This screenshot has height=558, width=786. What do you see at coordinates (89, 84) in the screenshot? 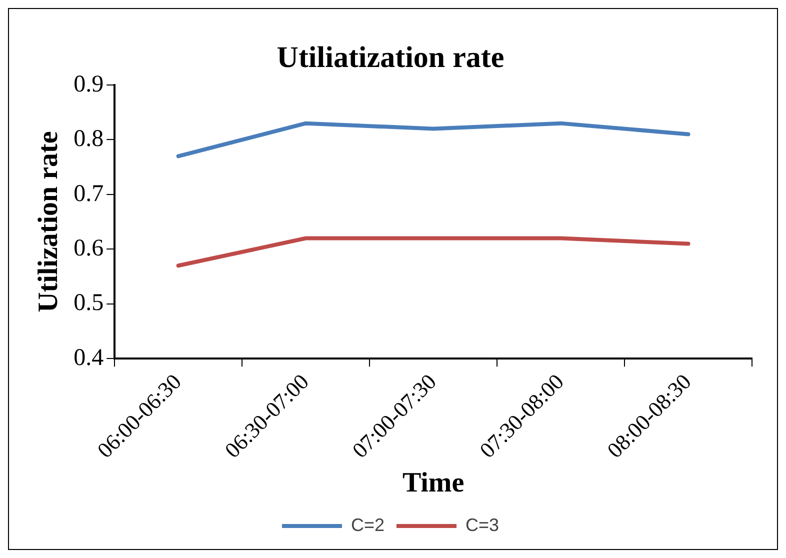
I see `y-tick-label: 0.9` at bounding box center [89, 84].